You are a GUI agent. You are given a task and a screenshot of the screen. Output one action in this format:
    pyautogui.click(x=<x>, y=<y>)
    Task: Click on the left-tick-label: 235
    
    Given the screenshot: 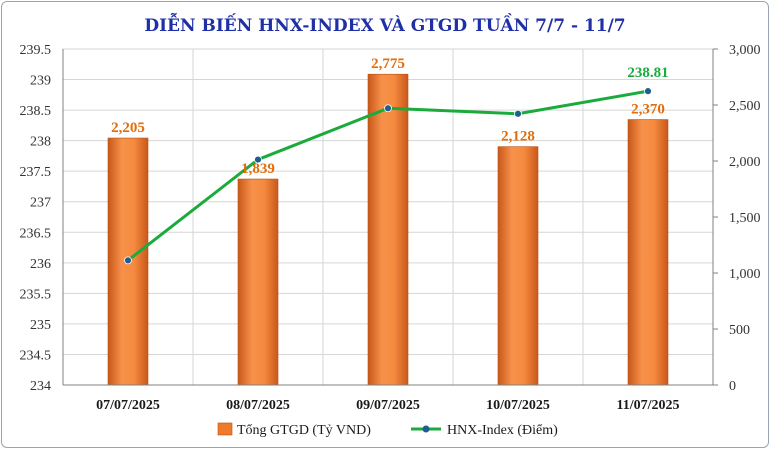 What is the action you would take?
    pyautogui.click(x=40, y=325)
    